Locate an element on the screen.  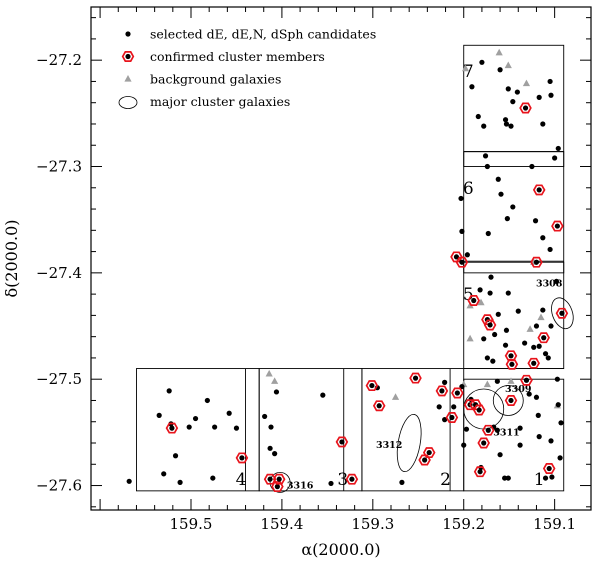
major-galaxy-label: 3312 is located at coordinates (389, 445).